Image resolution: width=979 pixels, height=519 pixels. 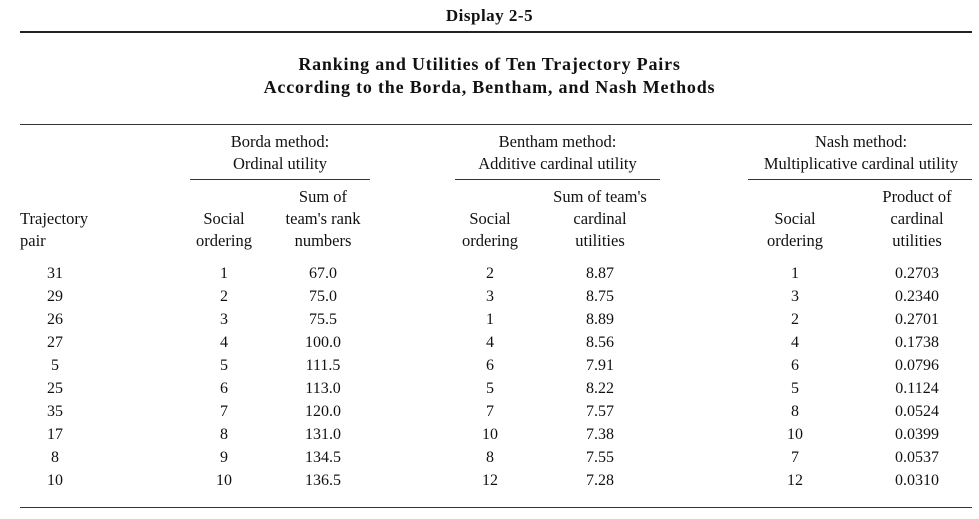 What do you see at coordinates (600, 342) in the screenshot?
I see `cell-bentham-sum: 8.56` at bounding box center [600, 342].